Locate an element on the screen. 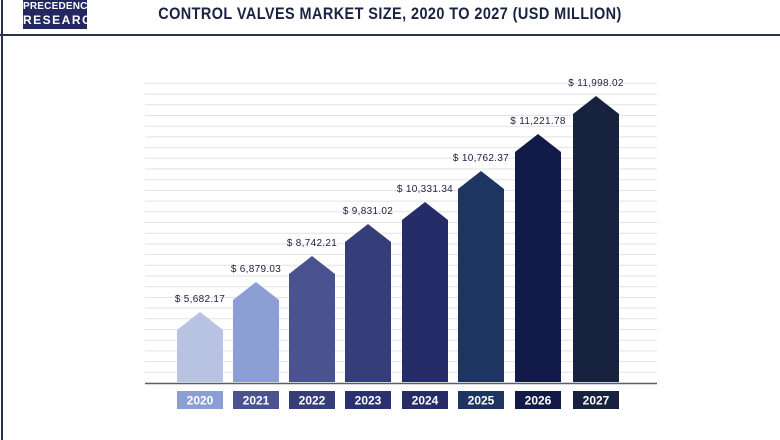 The width and height of the screenshot is (780, 440). x-tick-label-2027: 2027 is located at coordinates (596, 401).